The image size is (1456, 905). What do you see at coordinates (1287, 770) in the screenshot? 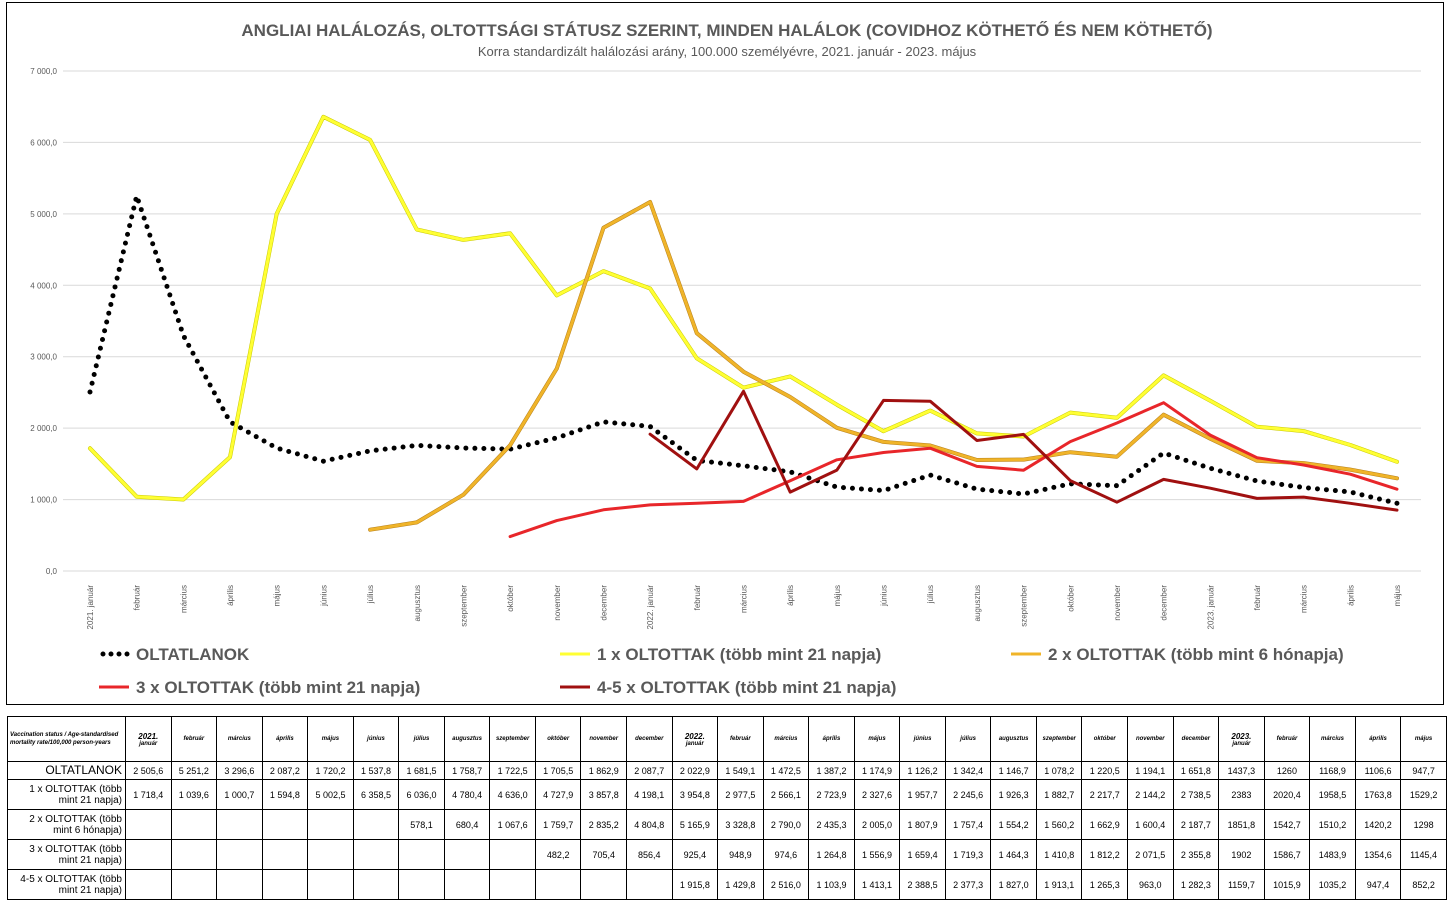
I see `table-cell: 1260` at bounding box center [1287, 770].